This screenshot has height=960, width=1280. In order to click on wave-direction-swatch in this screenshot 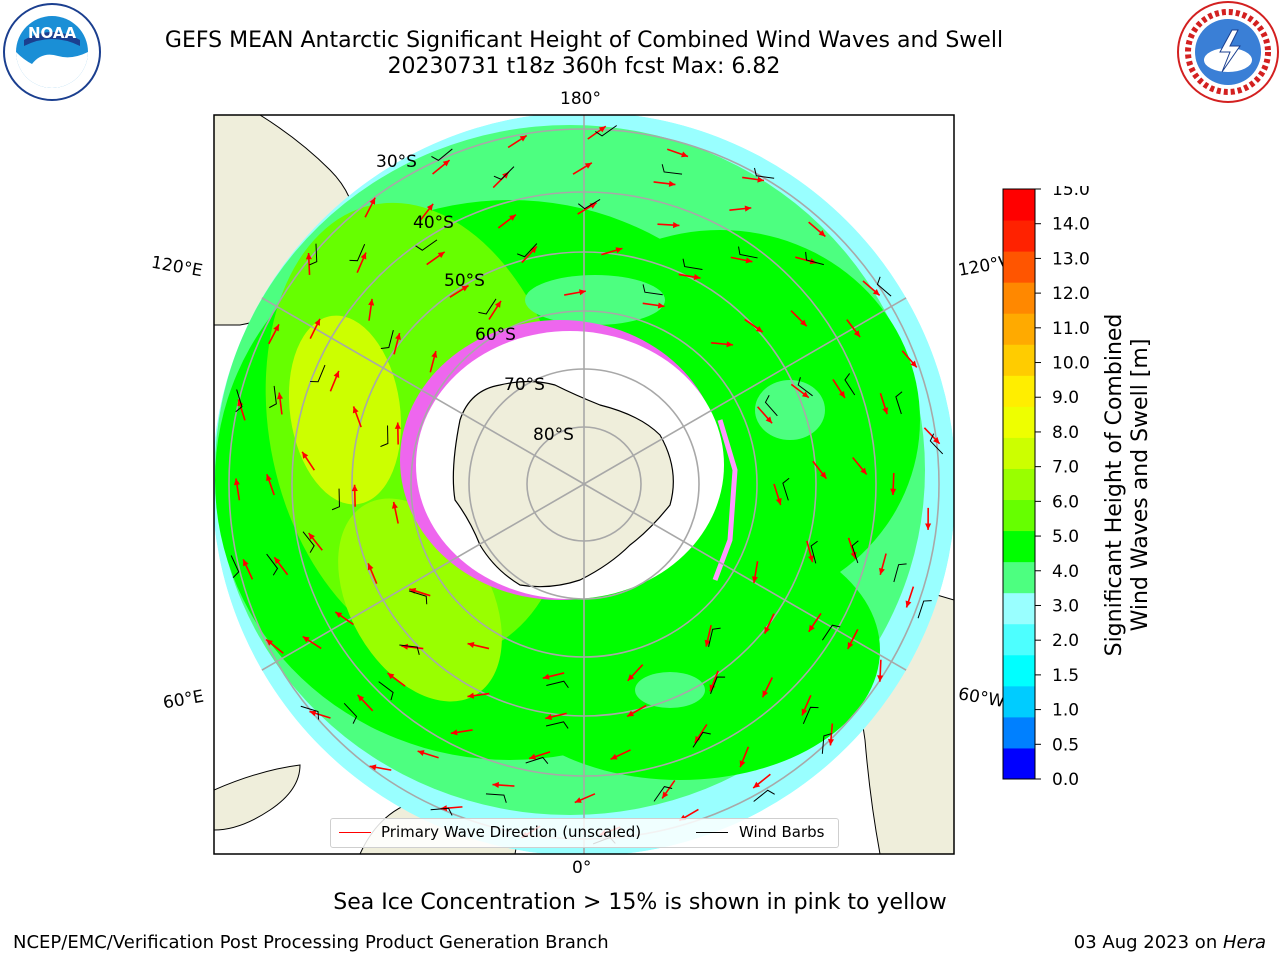, I will do `click(355, 832)`.